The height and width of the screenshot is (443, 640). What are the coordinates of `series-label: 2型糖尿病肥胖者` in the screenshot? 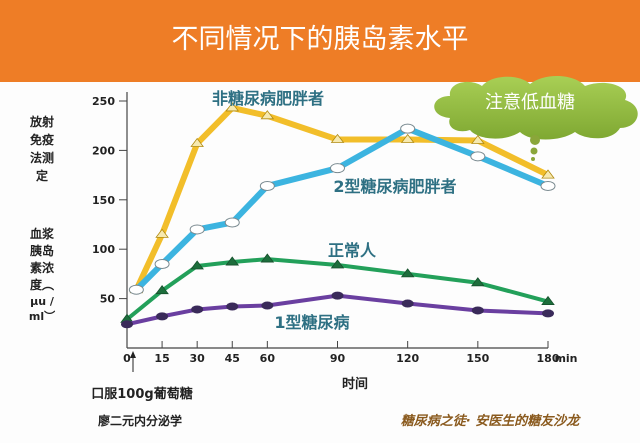 It's located at (394, 186).